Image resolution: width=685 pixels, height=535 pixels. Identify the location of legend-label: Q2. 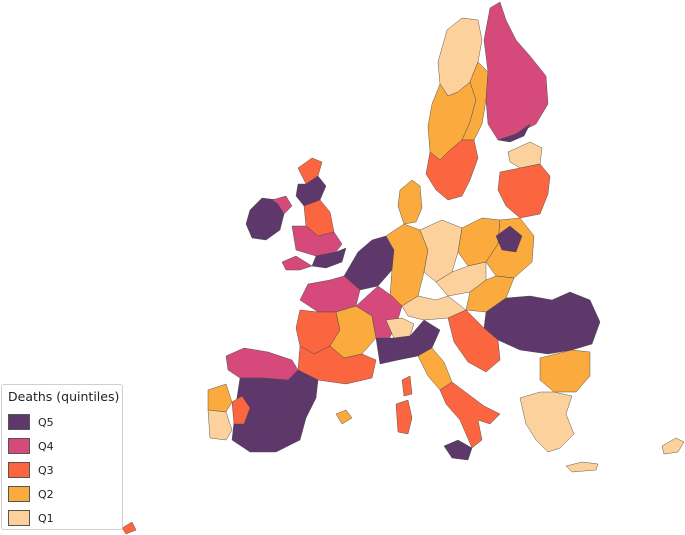
(46, 494).